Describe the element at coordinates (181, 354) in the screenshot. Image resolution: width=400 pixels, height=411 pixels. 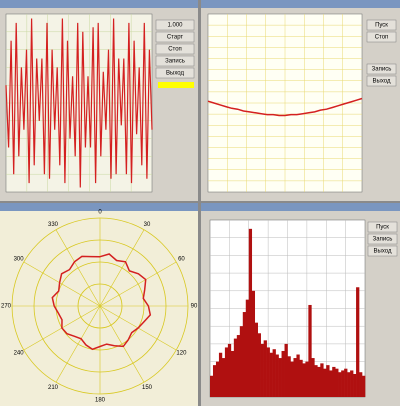
I see `angle-label: 120` at that location.